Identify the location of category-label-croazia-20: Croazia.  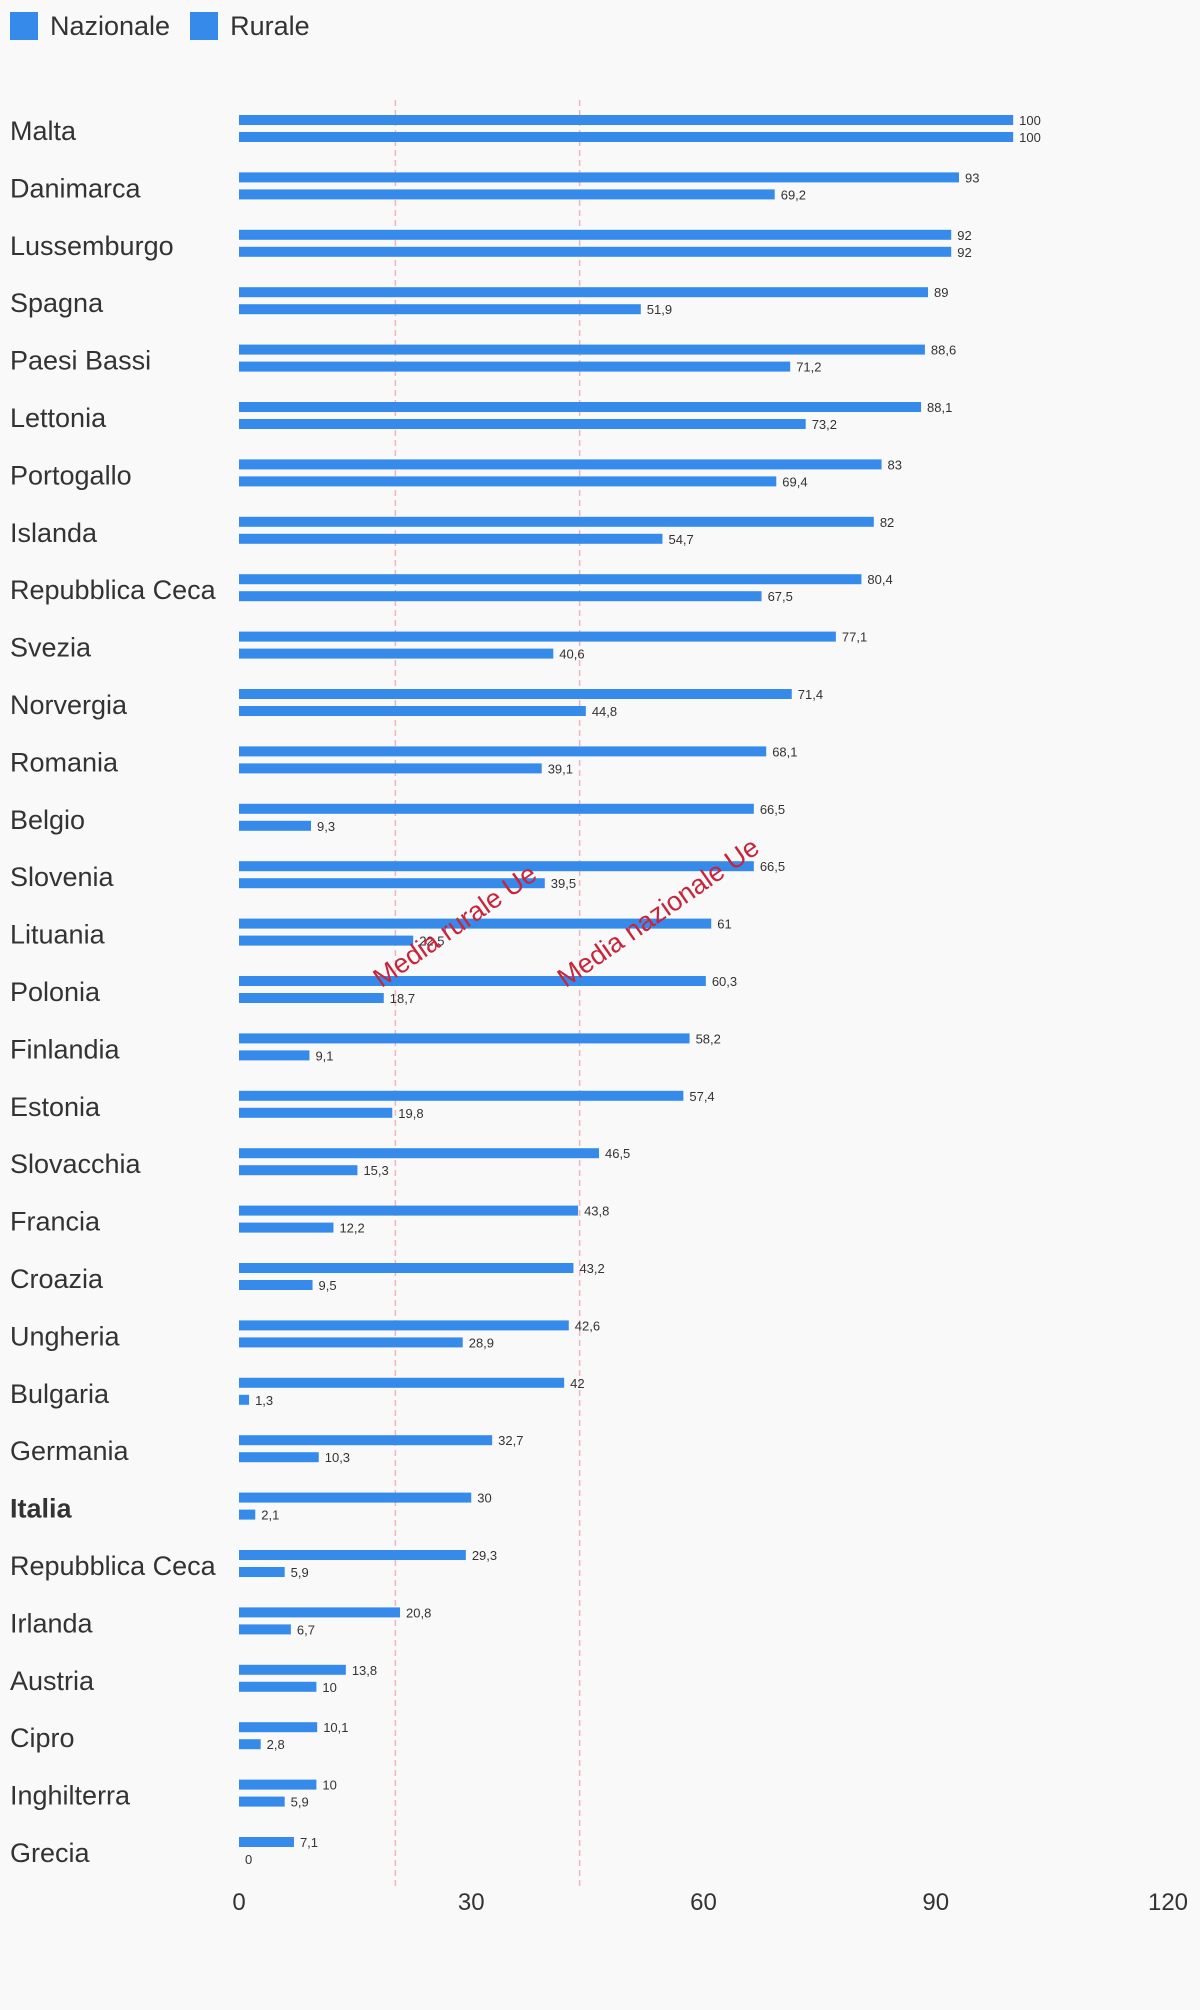
(57, 1279).